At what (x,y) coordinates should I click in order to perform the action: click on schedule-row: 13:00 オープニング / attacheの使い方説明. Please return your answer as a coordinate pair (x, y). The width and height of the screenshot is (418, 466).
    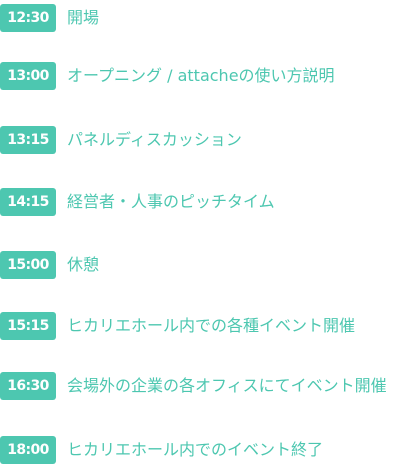
    Looking at the image, I should click on (167, 76).